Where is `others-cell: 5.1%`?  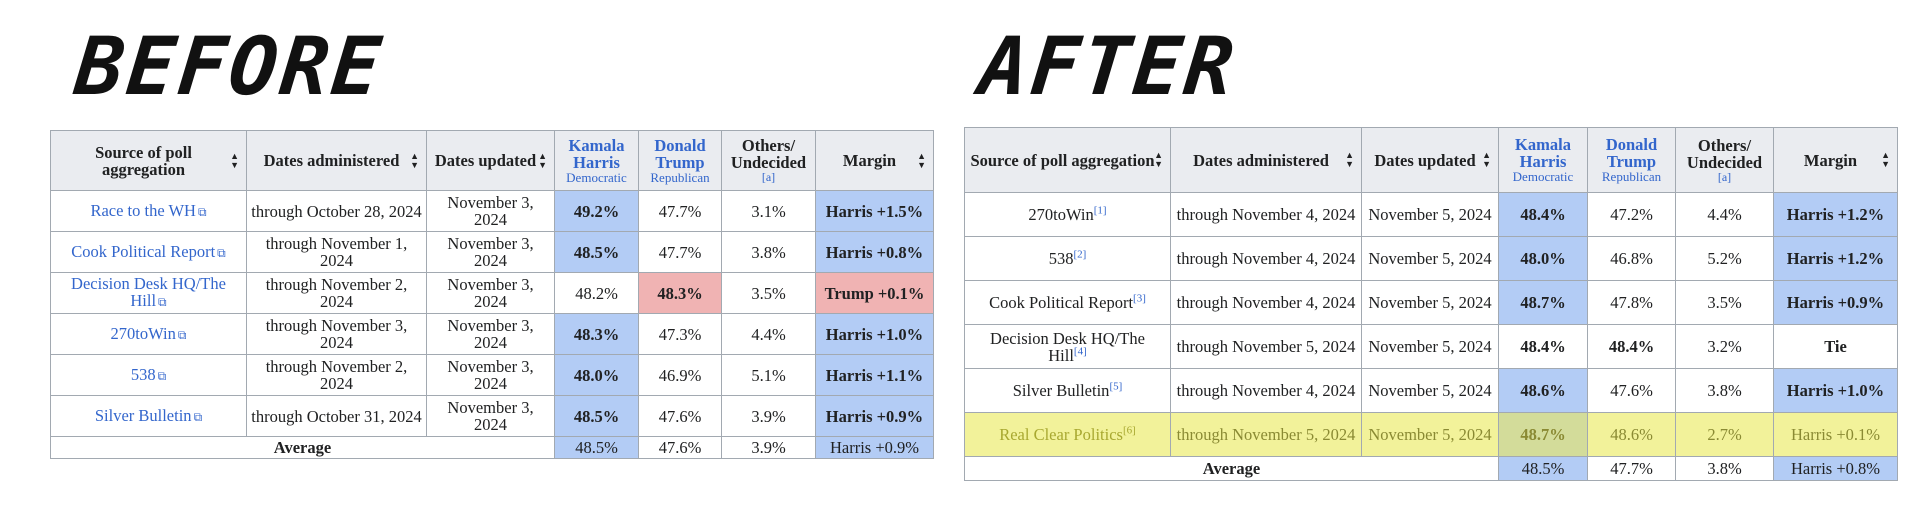
others-cell: 5.1% is located at coordinates (768, 375).